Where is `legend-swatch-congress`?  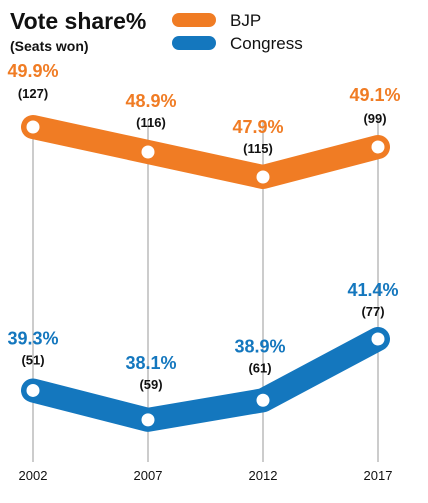 legend-swatch-congress is located at coordinates (194, 43).